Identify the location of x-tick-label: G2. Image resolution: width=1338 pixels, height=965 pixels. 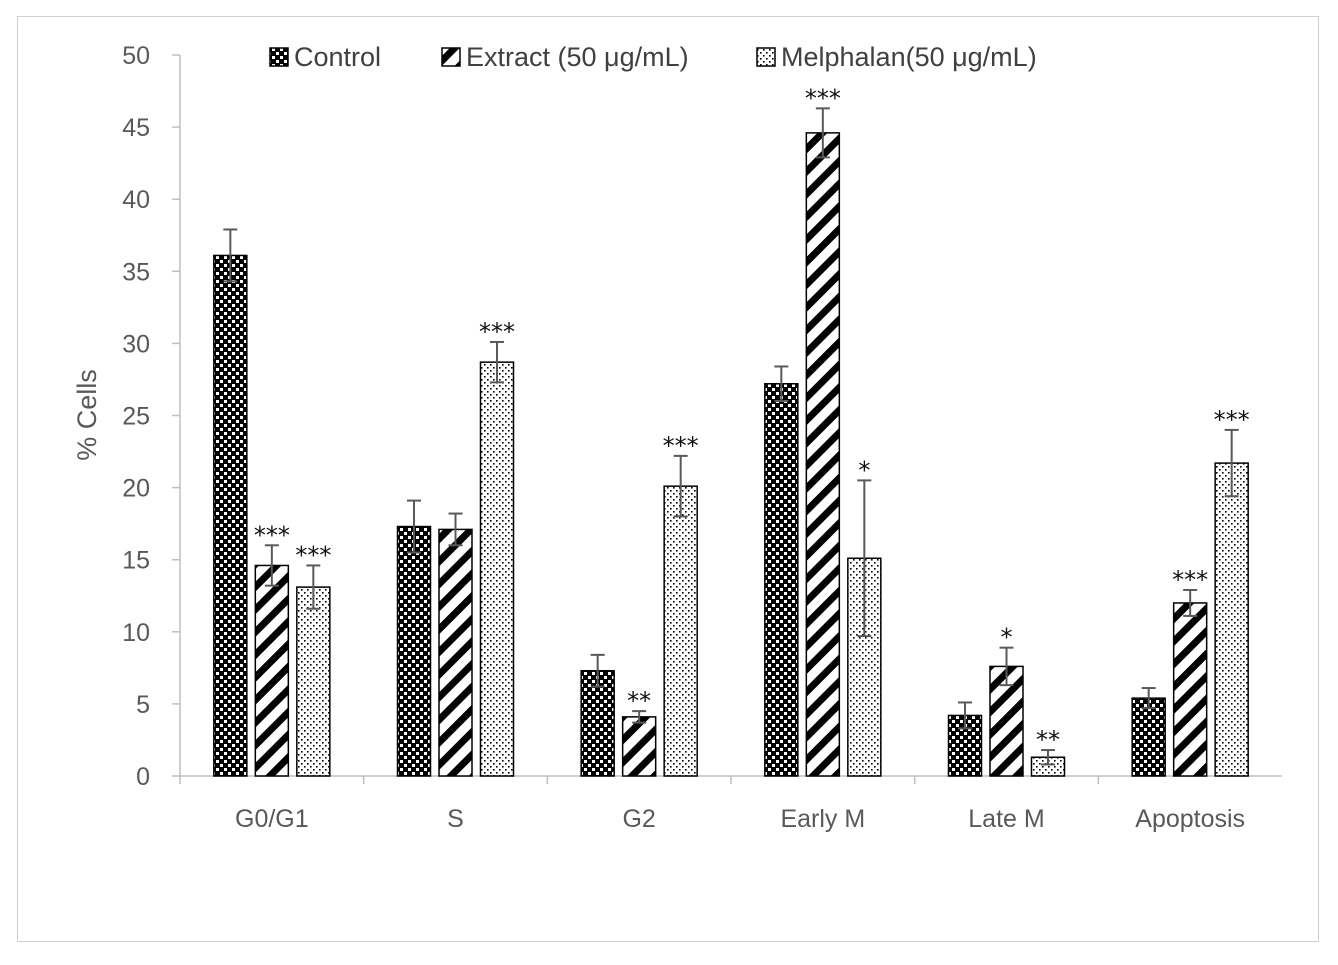
(638, 819).